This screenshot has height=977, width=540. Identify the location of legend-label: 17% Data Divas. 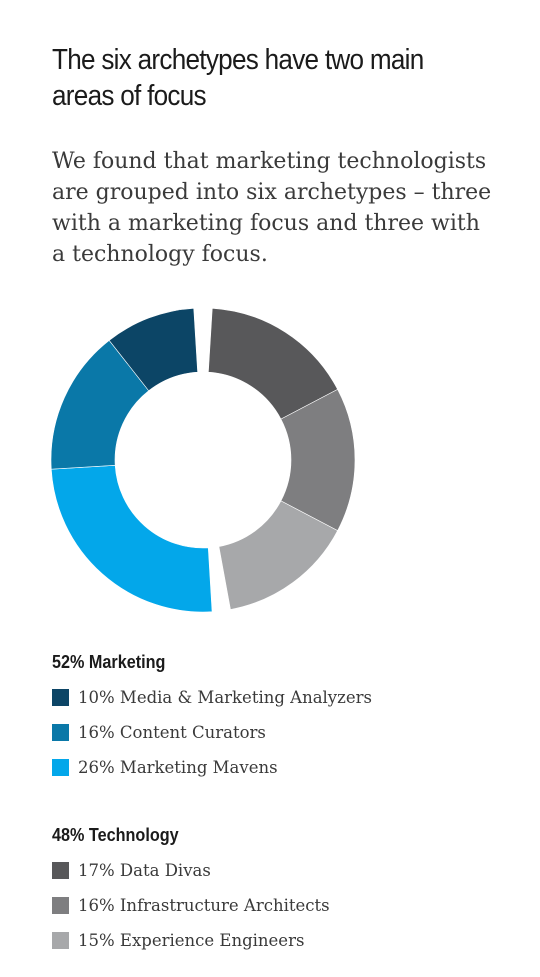
(144, 870).